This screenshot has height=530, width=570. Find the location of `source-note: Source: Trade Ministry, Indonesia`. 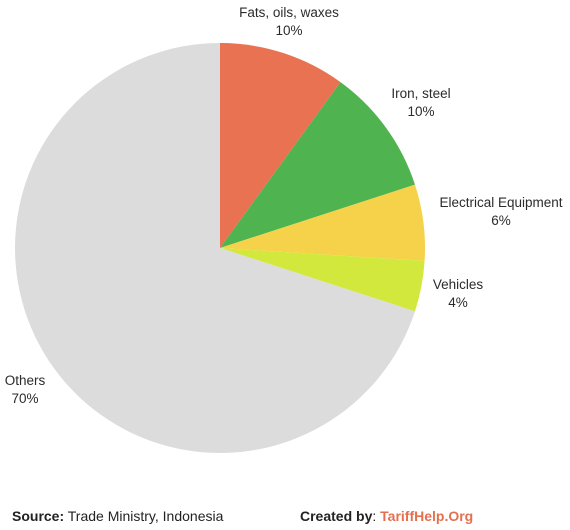

source-note: Source: Trade Ministry, Indonesia is located at coordinates (117, 516).